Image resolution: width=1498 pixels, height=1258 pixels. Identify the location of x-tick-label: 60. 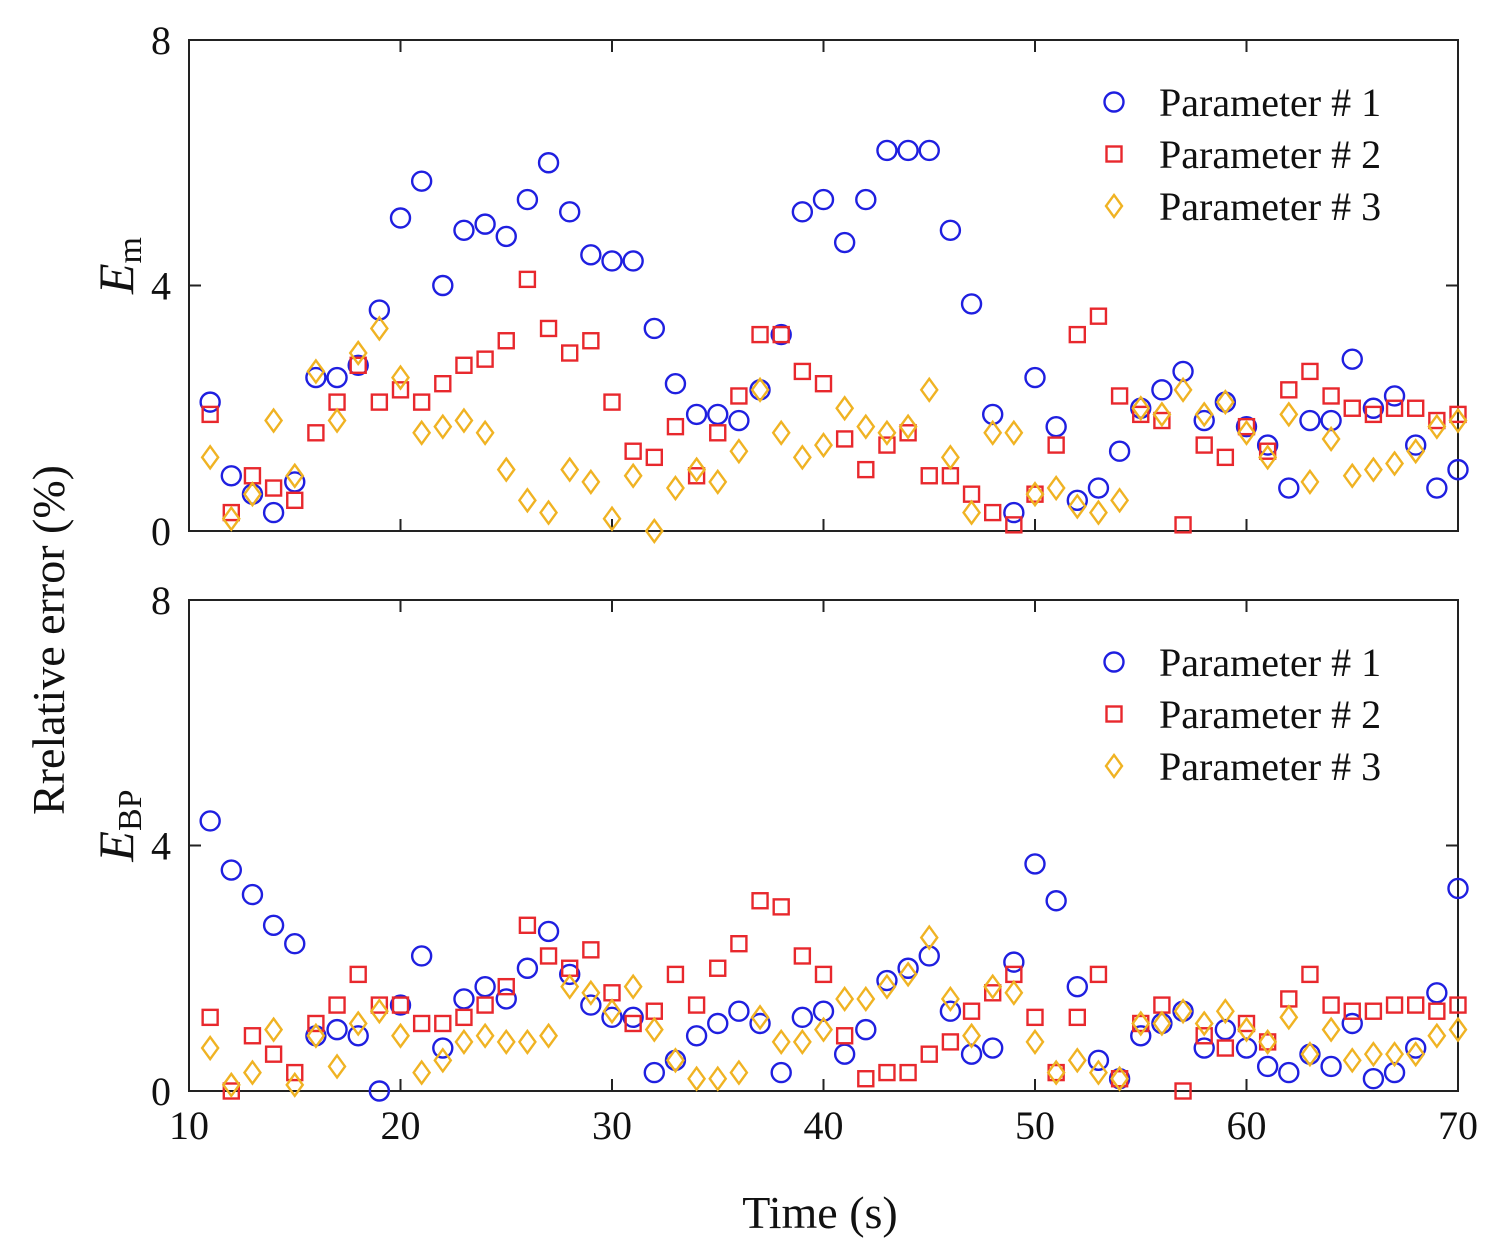
(1247, 1125).